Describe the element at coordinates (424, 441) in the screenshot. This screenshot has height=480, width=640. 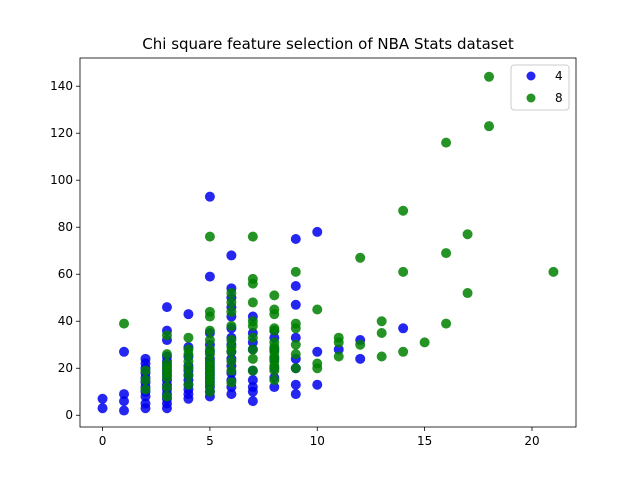
I see `x-tick-label: 15` at that location.